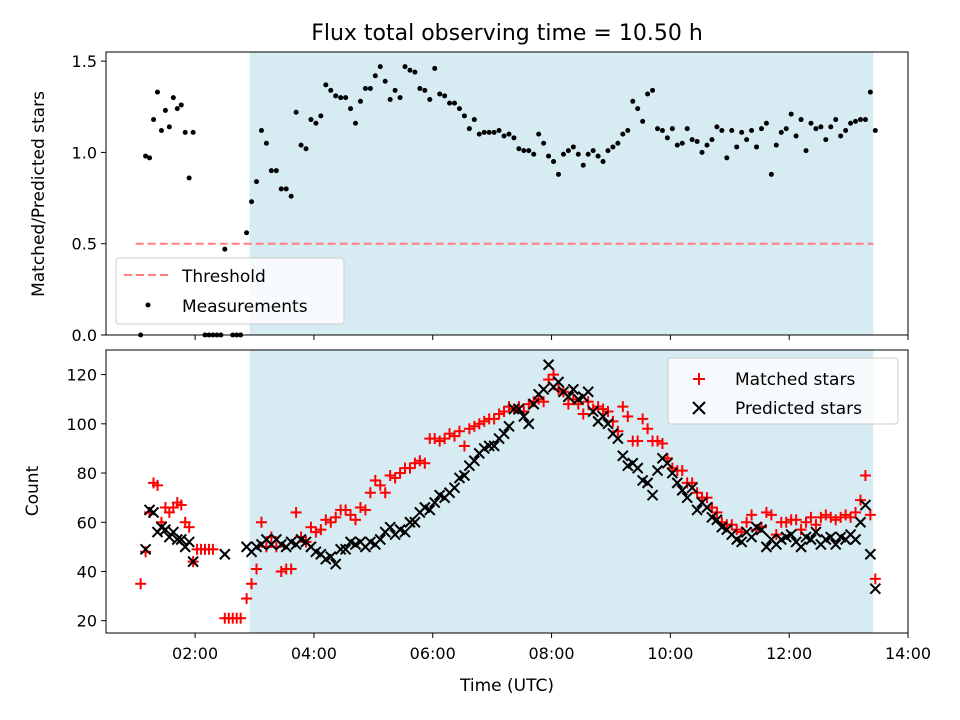 The width and height of the screenshot is (960, 720). I want to click on x-axis-label: Time (UTC), so click(506, 686).